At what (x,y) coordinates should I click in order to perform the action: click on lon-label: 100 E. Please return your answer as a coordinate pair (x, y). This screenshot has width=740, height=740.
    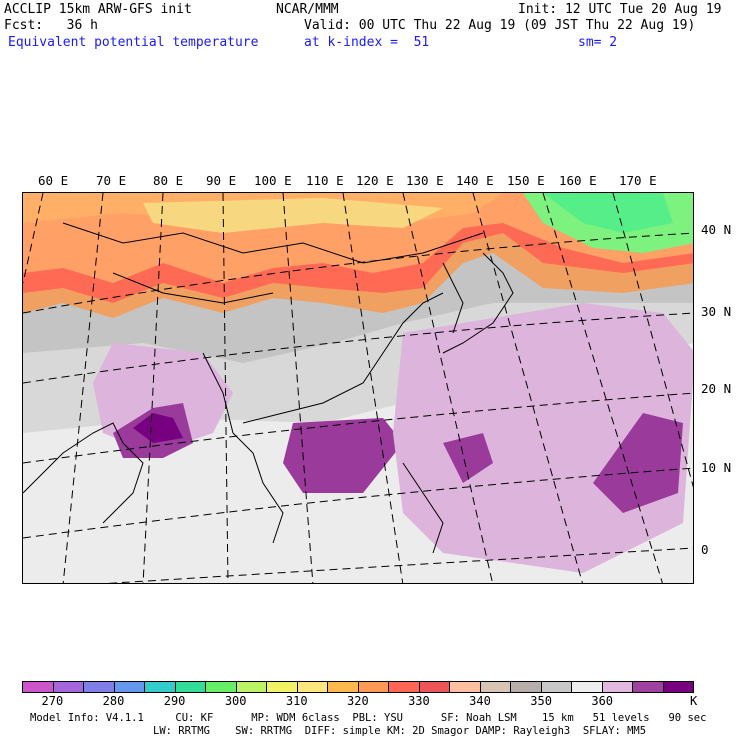
    Looking at the image, I should click on (273, 180).